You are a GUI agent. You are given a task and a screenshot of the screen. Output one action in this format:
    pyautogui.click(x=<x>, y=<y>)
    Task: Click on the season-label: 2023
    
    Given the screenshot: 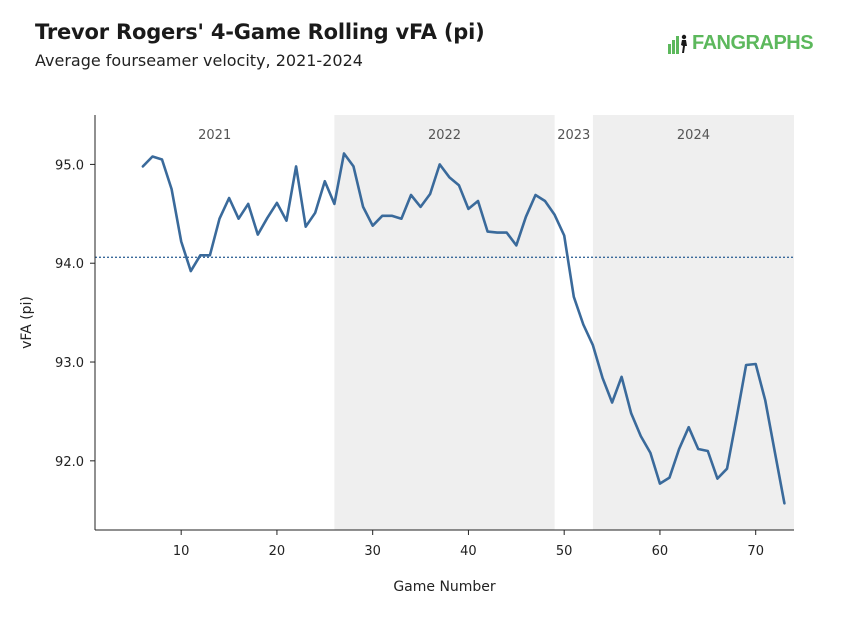 What is the action you would take?
    pyautogui.click(x=573, y=135)
    